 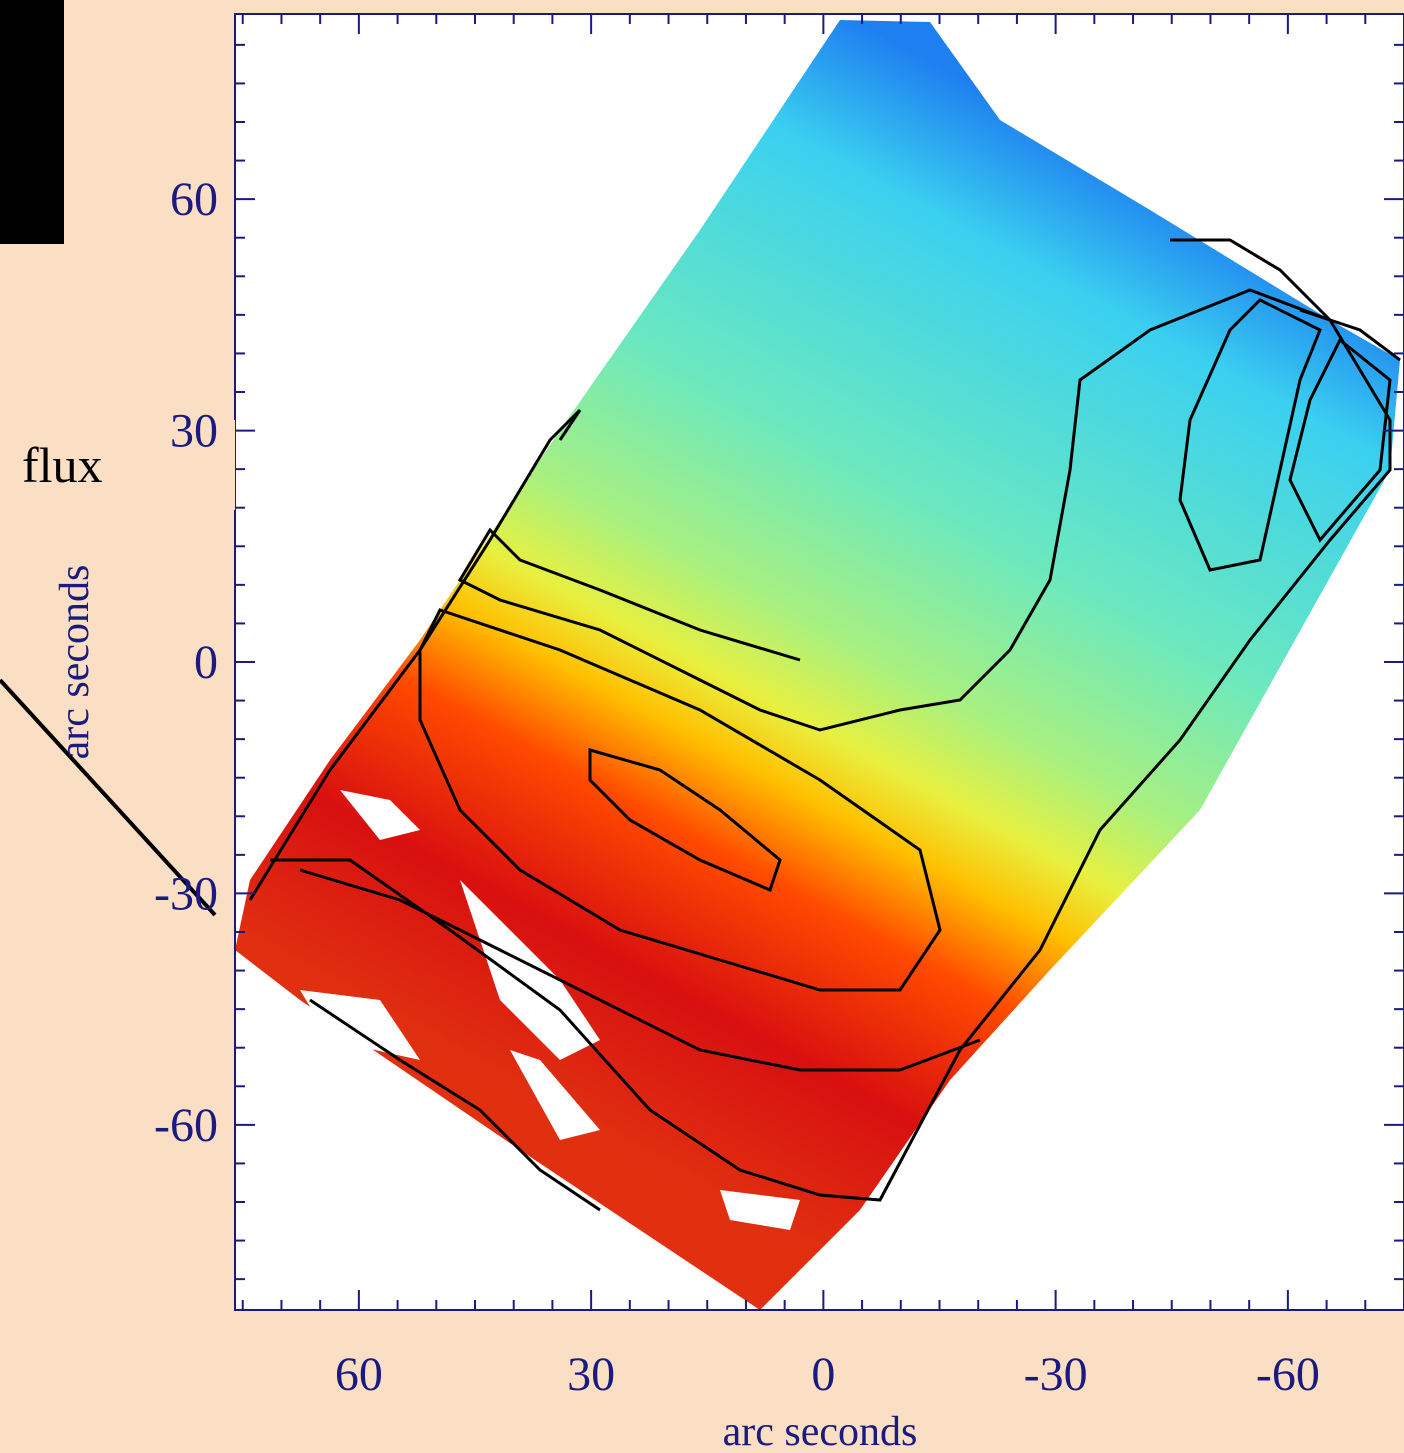 What do you see at coordinates (186, 893) in the screenshot?
I see `y-tick-label: -30` at bounding box center [186, 893].